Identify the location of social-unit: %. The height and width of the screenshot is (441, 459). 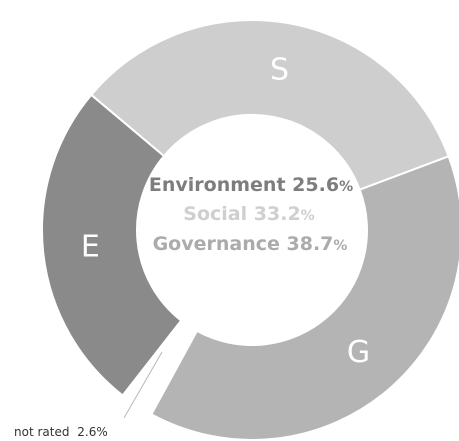
(308, 216).